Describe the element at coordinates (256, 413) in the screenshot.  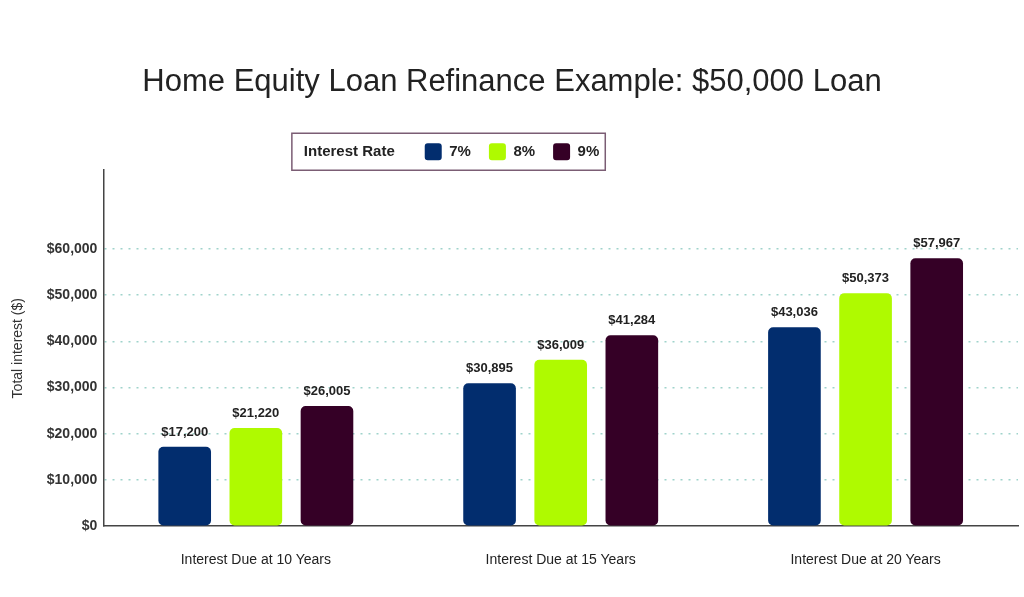
I see `data-label: $21,220` at that location.